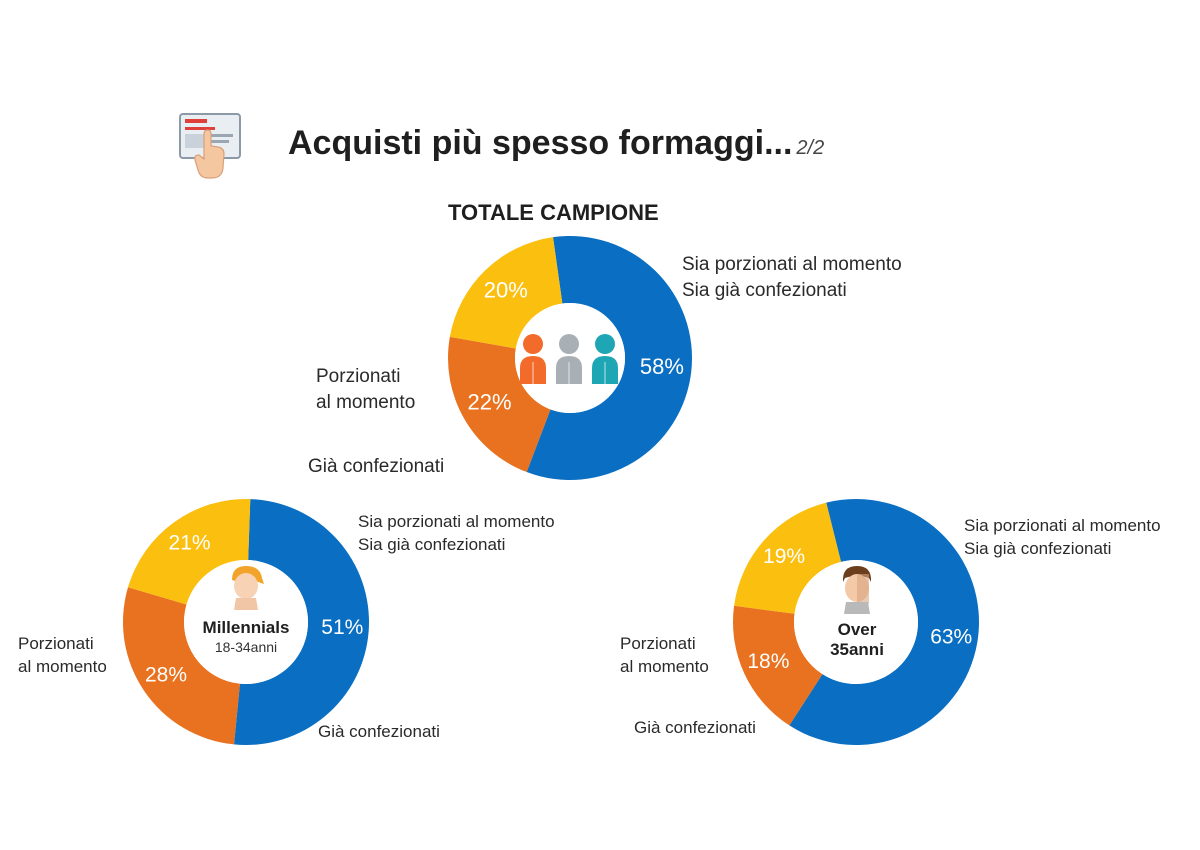 The image size is (1200, 850). What do you see at coordinates (662, 366) in the screenshot?
I see `value-label-both: 58%` at bounding box center [662, 366].